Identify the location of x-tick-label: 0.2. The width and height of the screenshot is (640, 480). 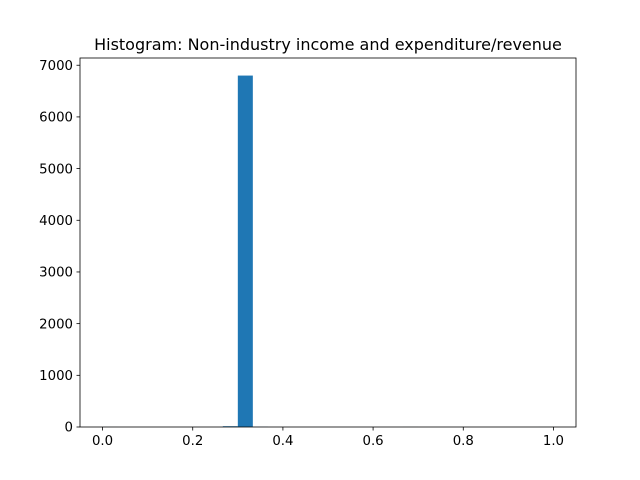
(192, 441).